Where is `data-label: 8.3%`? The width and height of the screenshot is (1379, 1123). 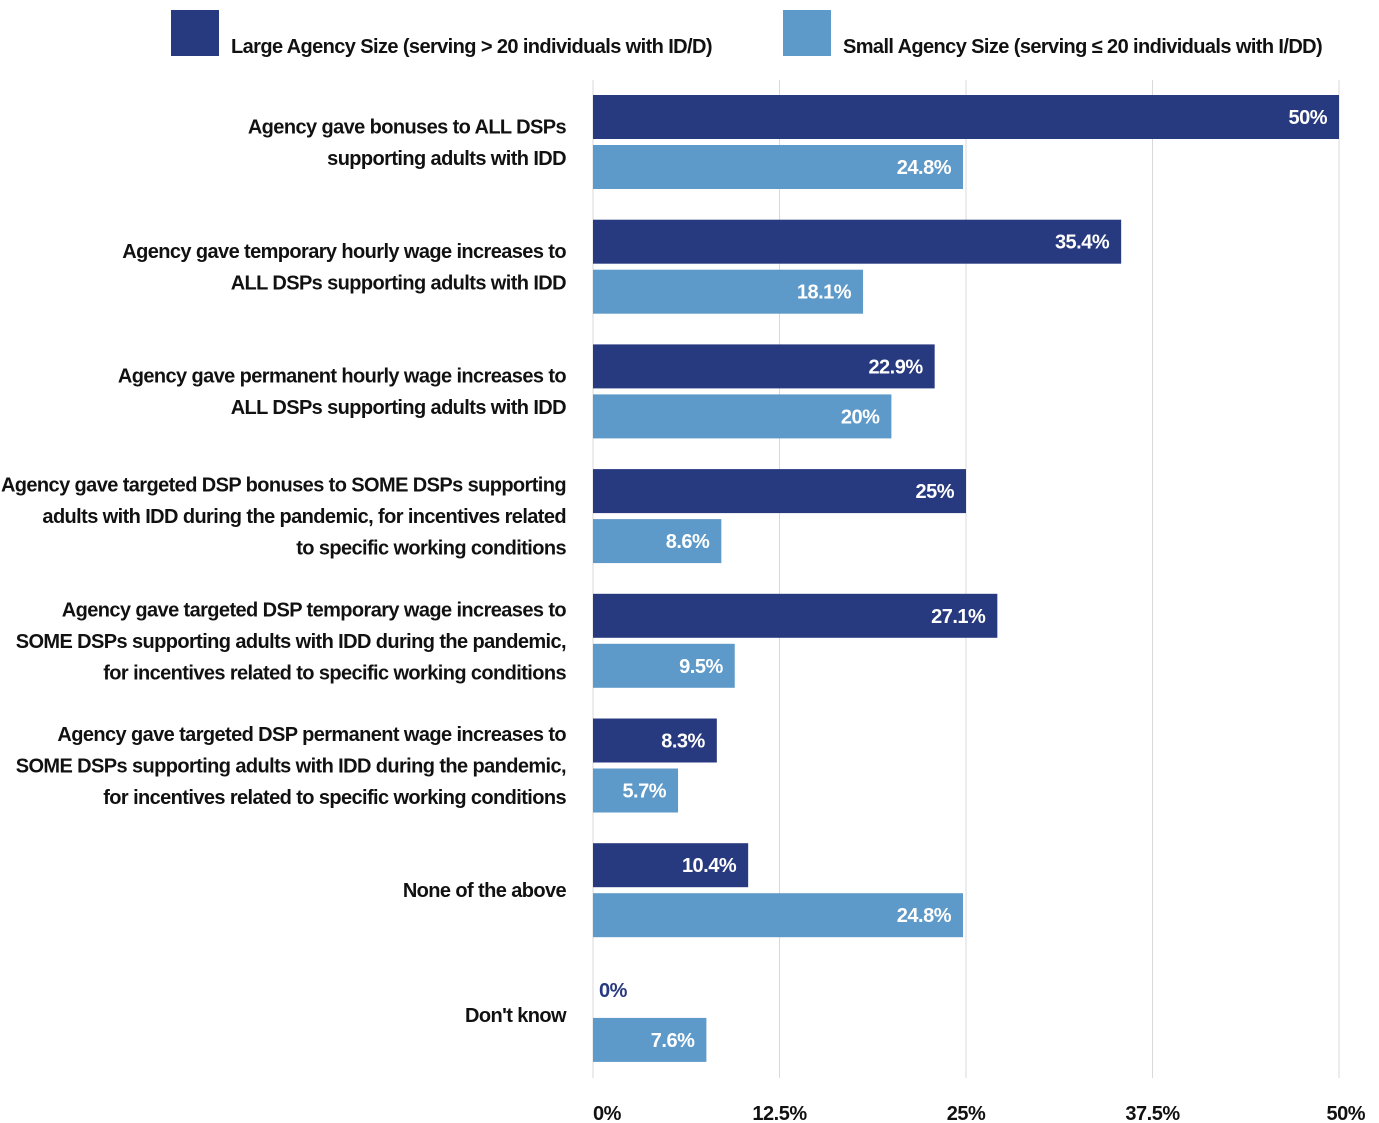 data-label: 8.3% is located at coordinates (683, 742).